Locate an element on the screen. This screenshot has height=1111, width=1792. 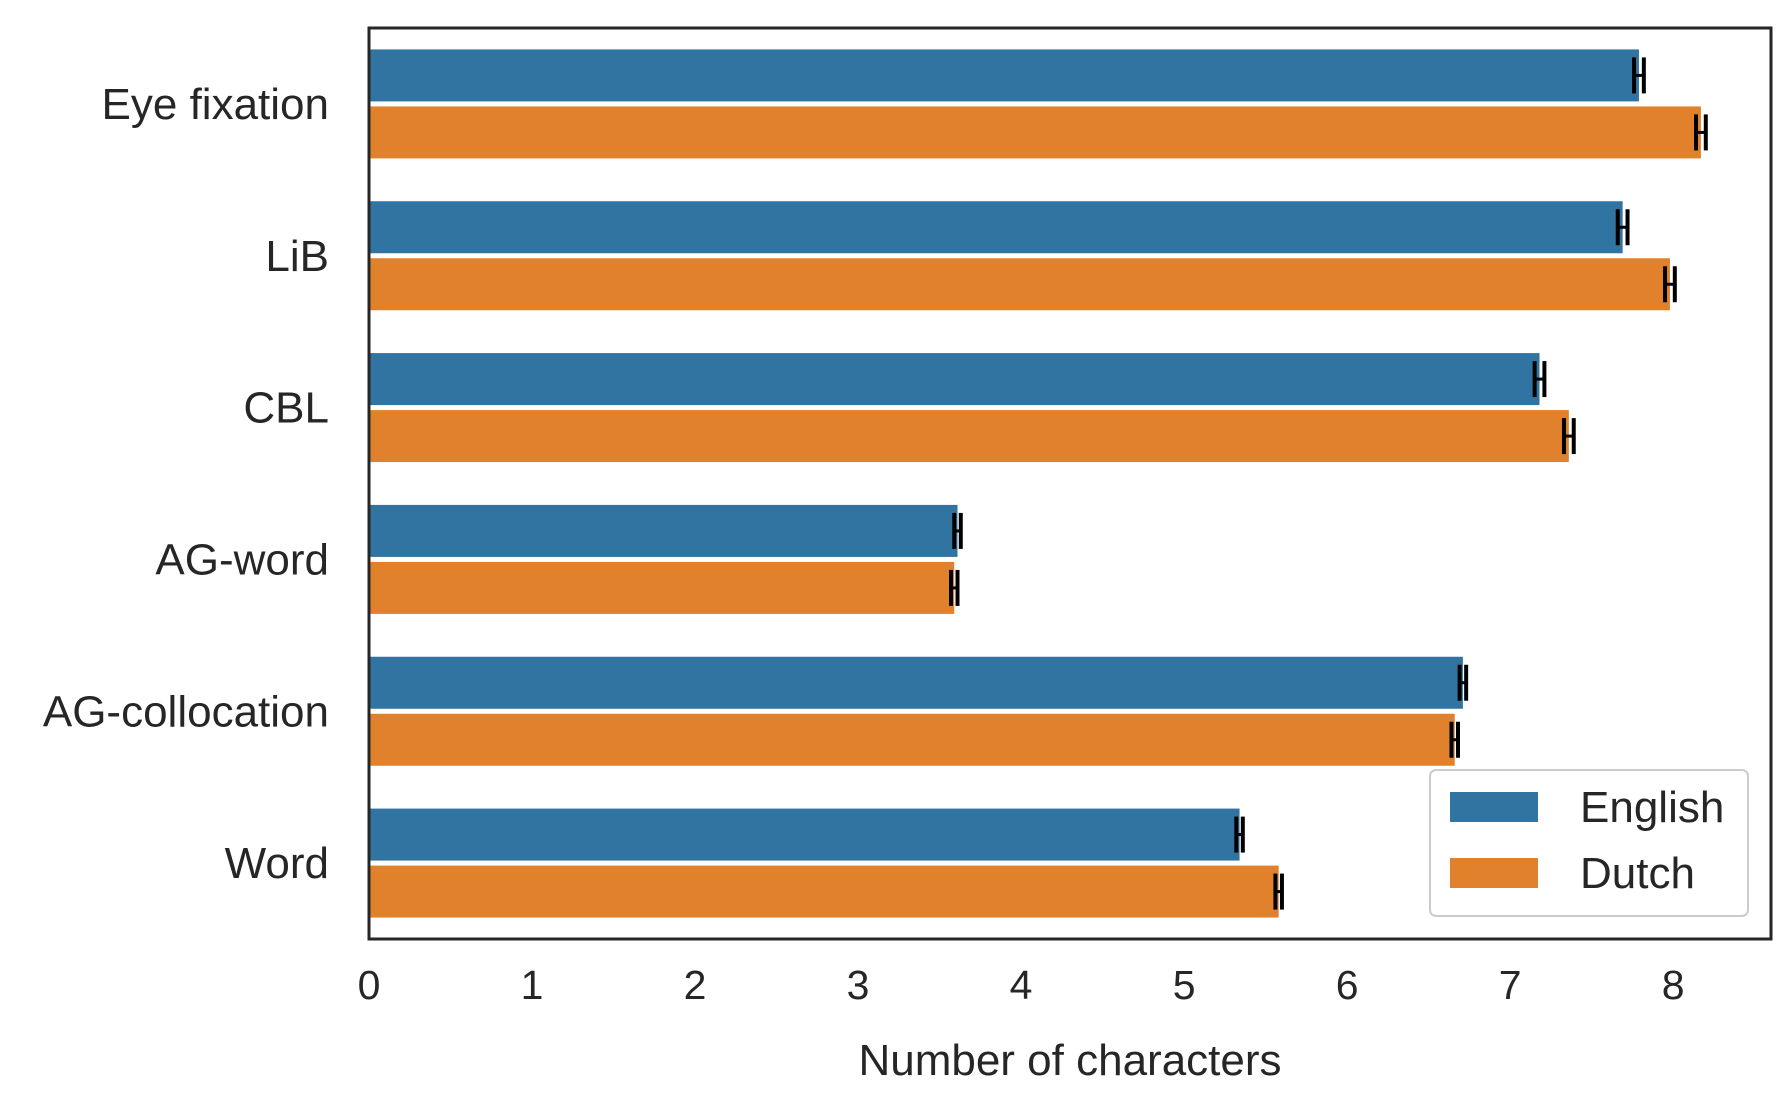
category-label-ag-word: AG-word is located at coordinates (242, 559).